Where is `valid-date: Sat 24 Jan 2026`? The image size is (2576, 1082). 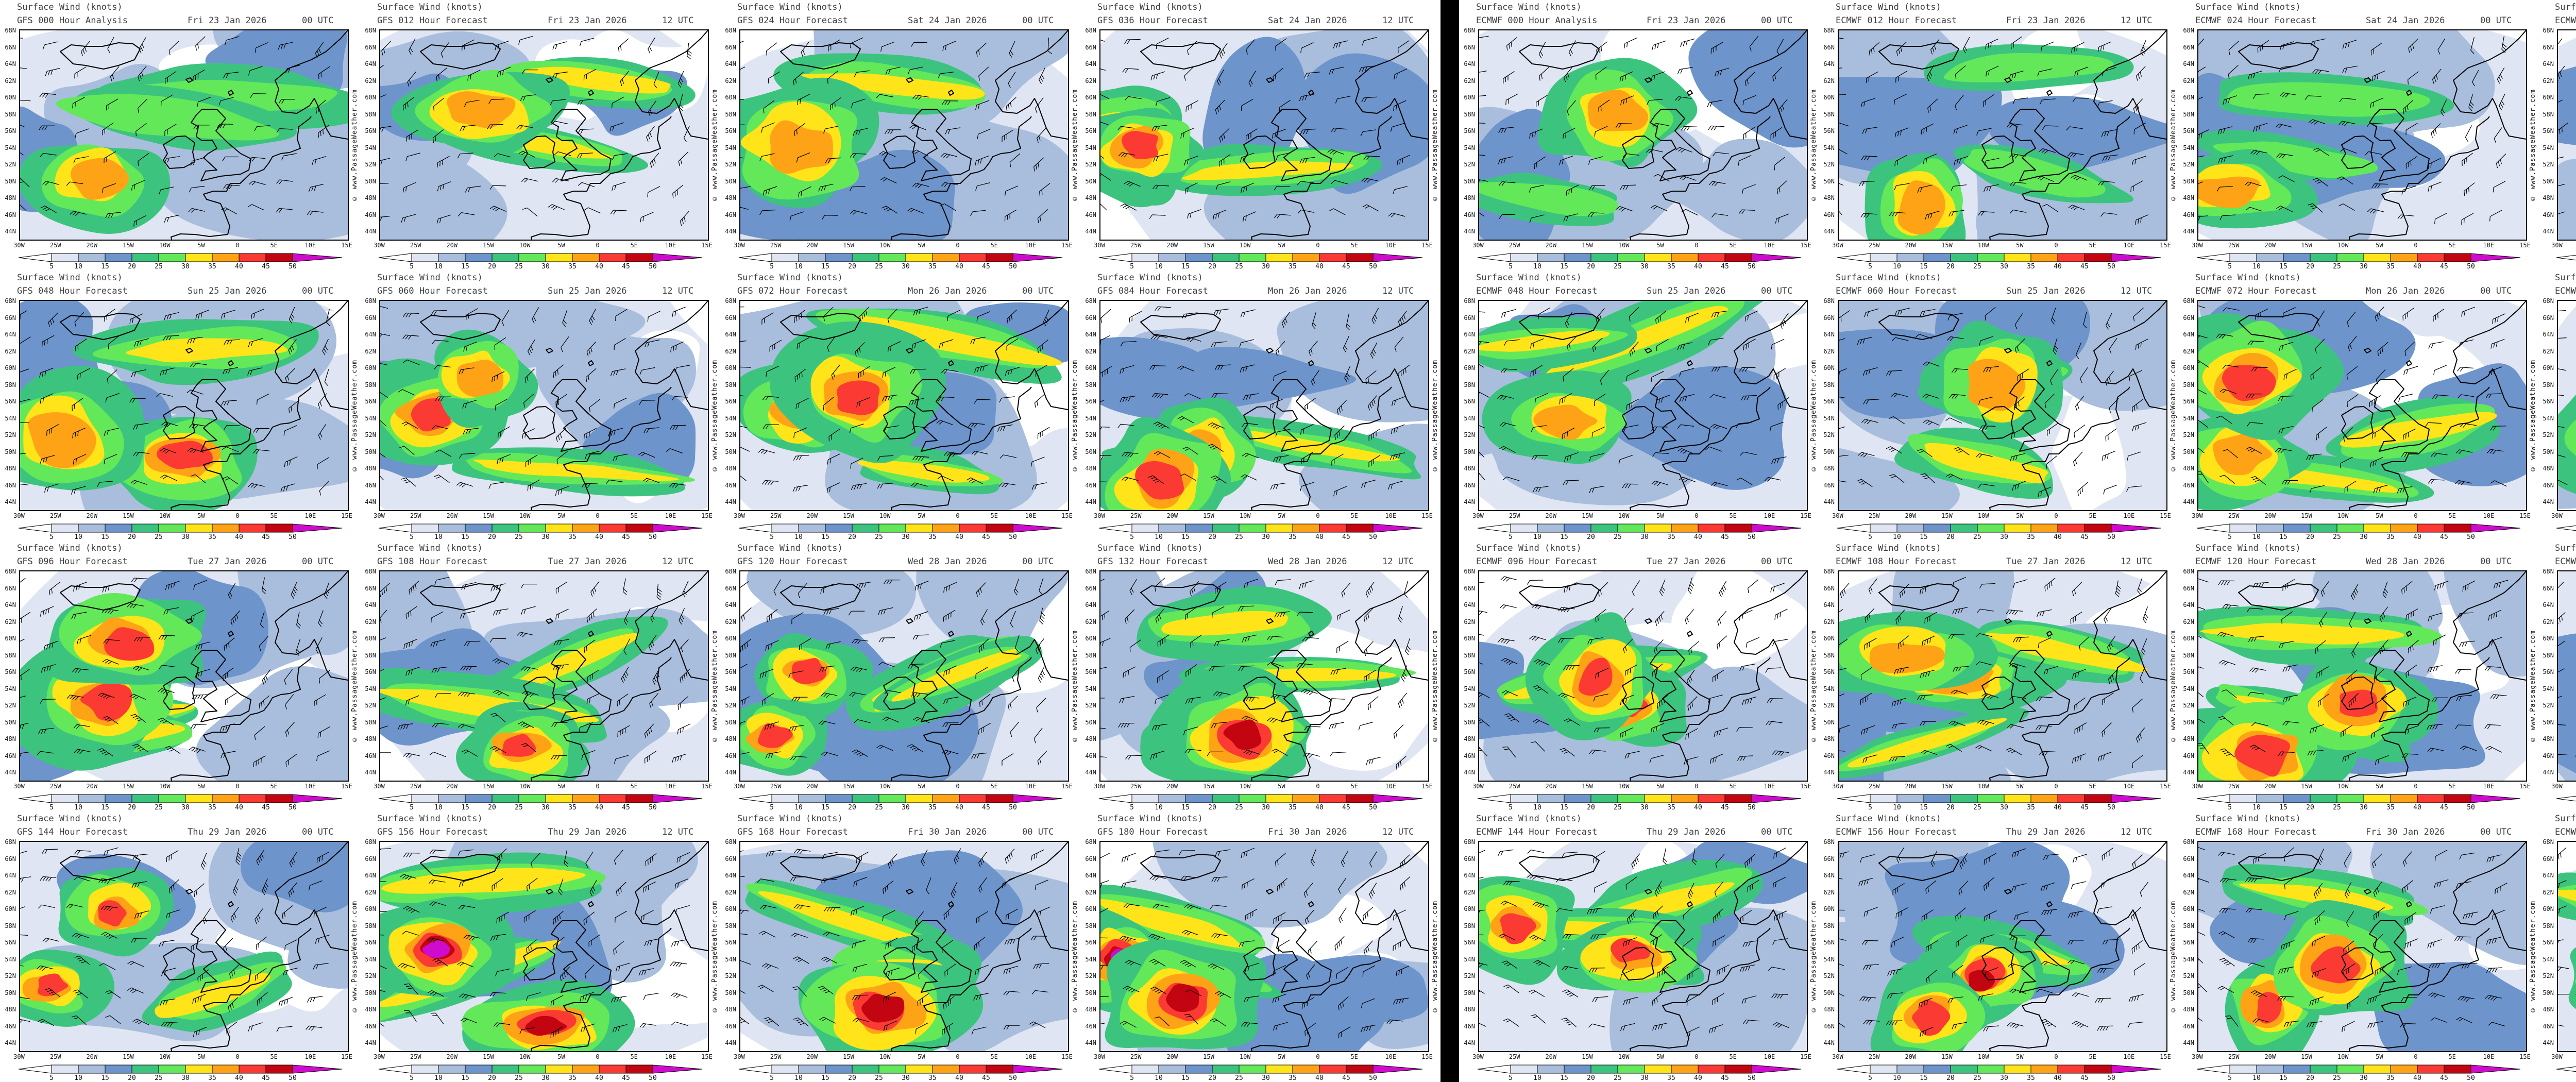 valid-date: Sat 24 Jan 2026 is located at coordinates (947, 20).